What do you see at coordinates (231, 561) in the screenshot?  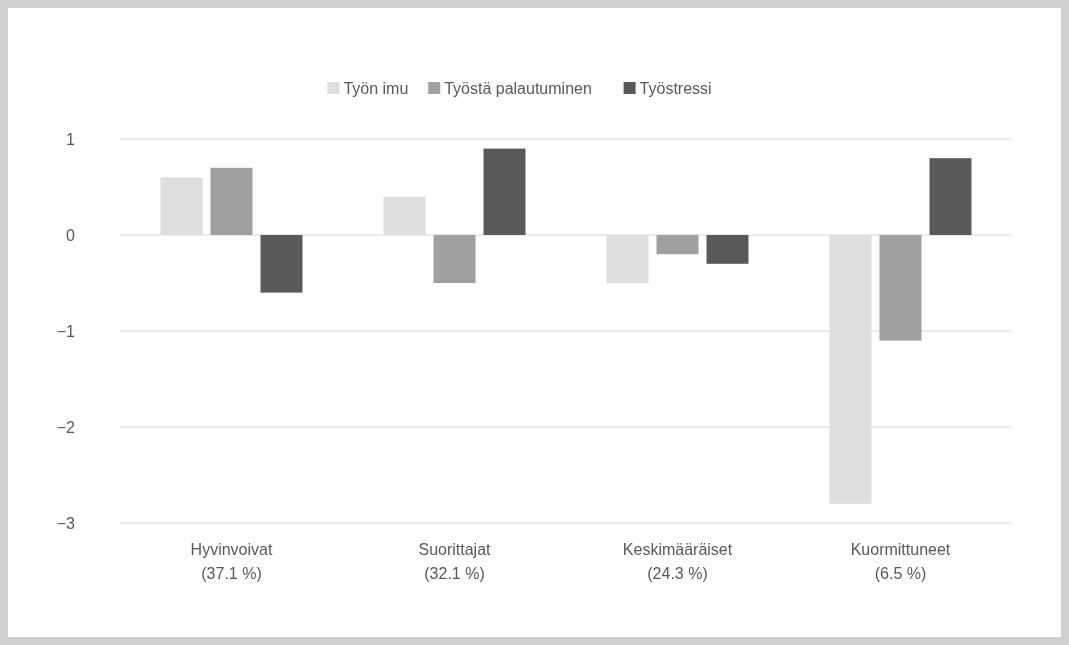 I see `x-tick-label: Hyvinvoivat (37.1 %)` at bounding box center [231, 561].